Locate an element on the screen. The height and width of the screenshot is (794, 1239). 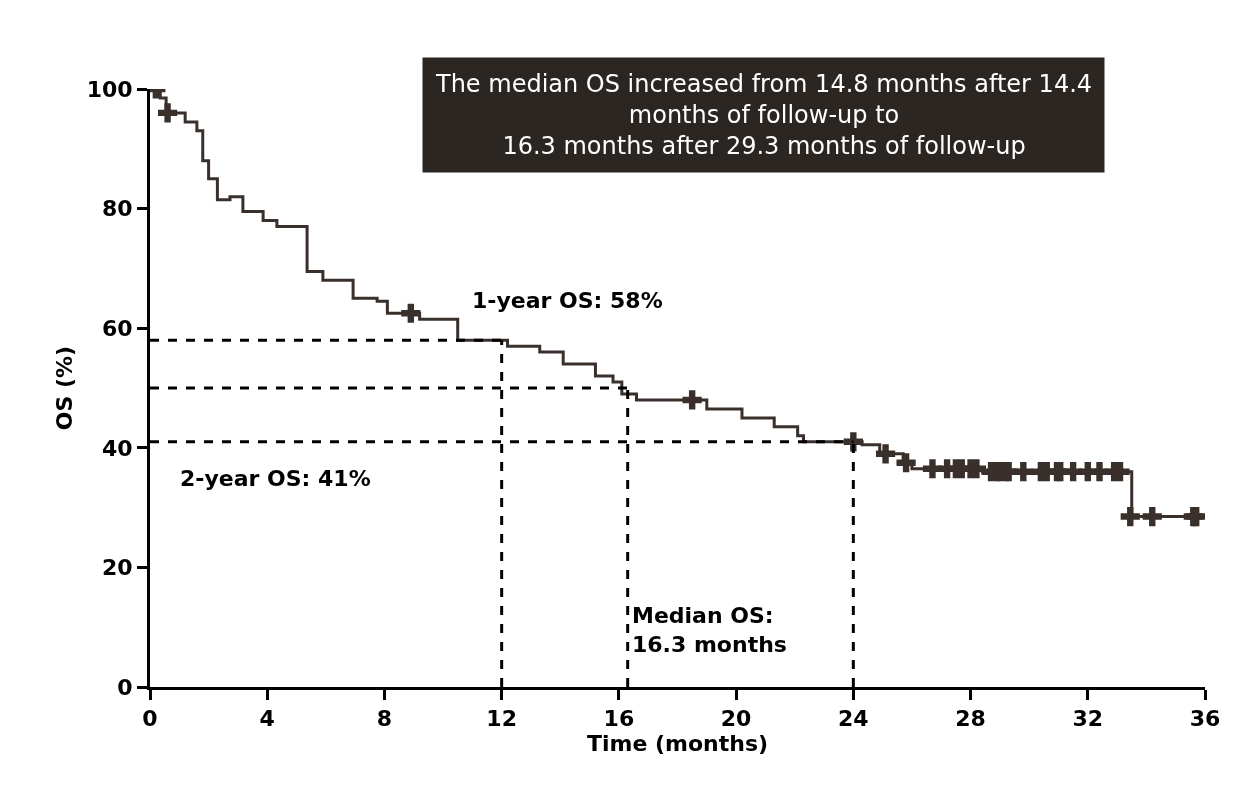
y-tick-label: 20 is located at coordinates (117, 568).